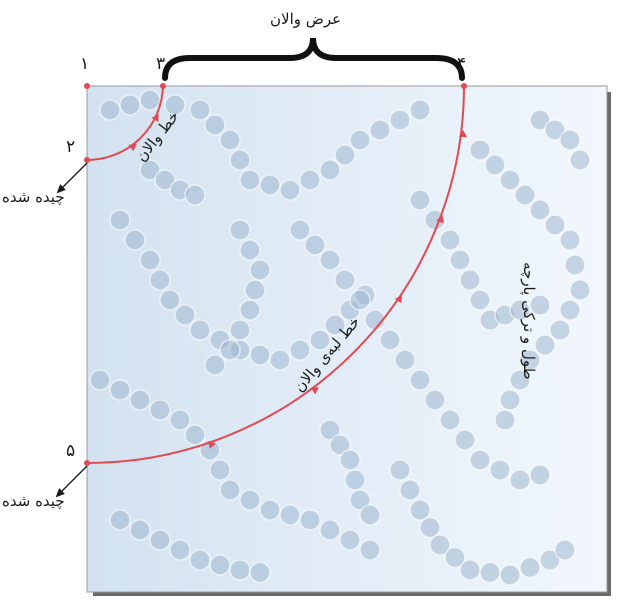 This screenshot has width=625, height=607. What do you see at coordinates (60, 341) in the screenshot?
I see `leader-arrowheads` at bounding box center [60, 341].